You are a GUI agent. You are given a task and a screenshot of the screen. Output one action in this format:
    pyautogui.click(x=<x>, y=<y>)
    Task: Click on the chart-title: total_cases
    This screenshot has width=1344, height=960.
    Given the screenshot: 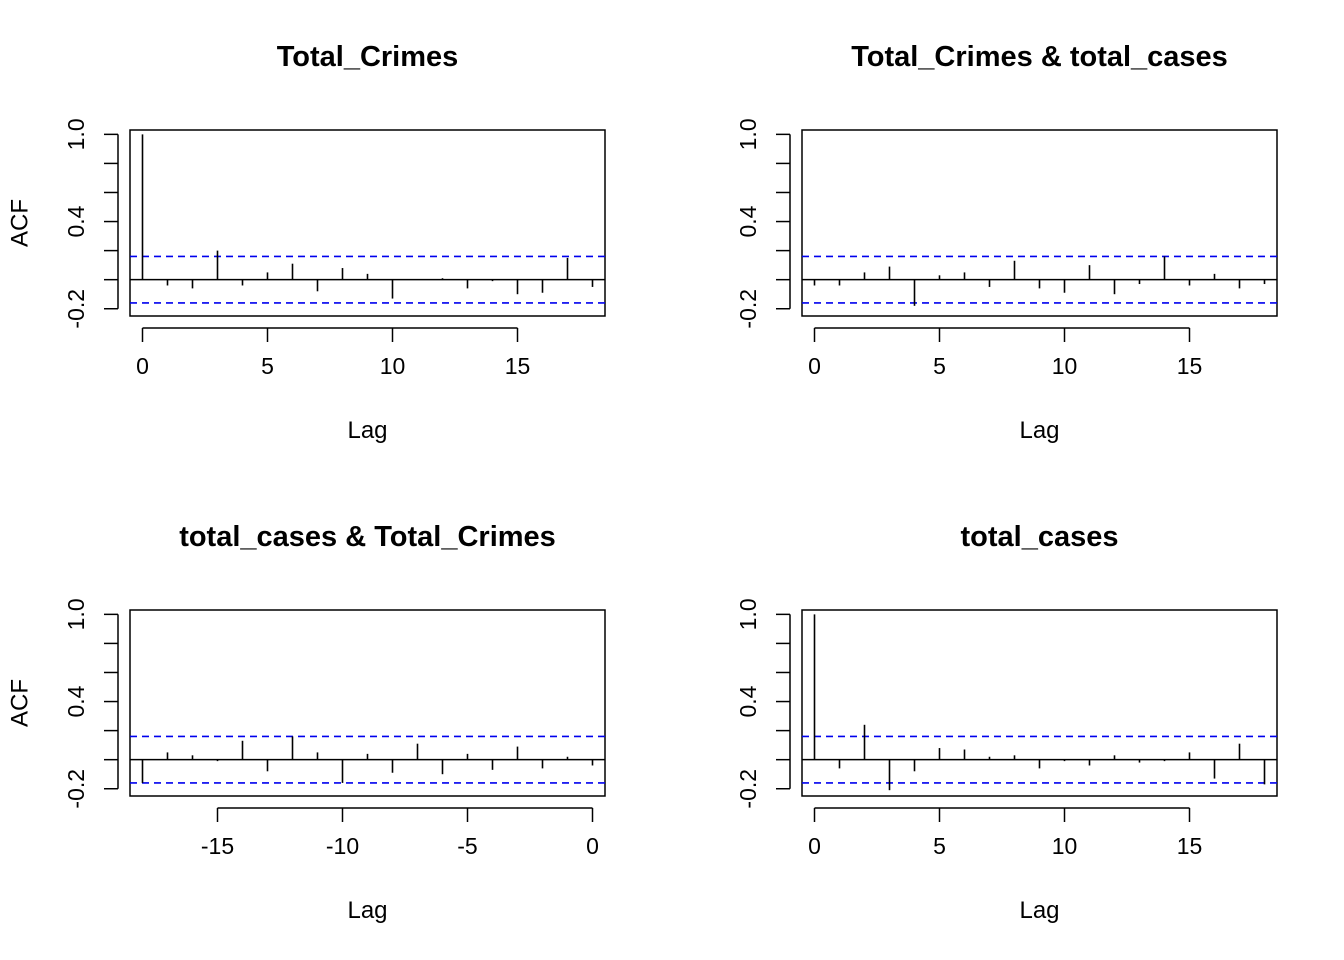 What is the action you would take?
    pyautogui.click(x=1040, y=537)
    